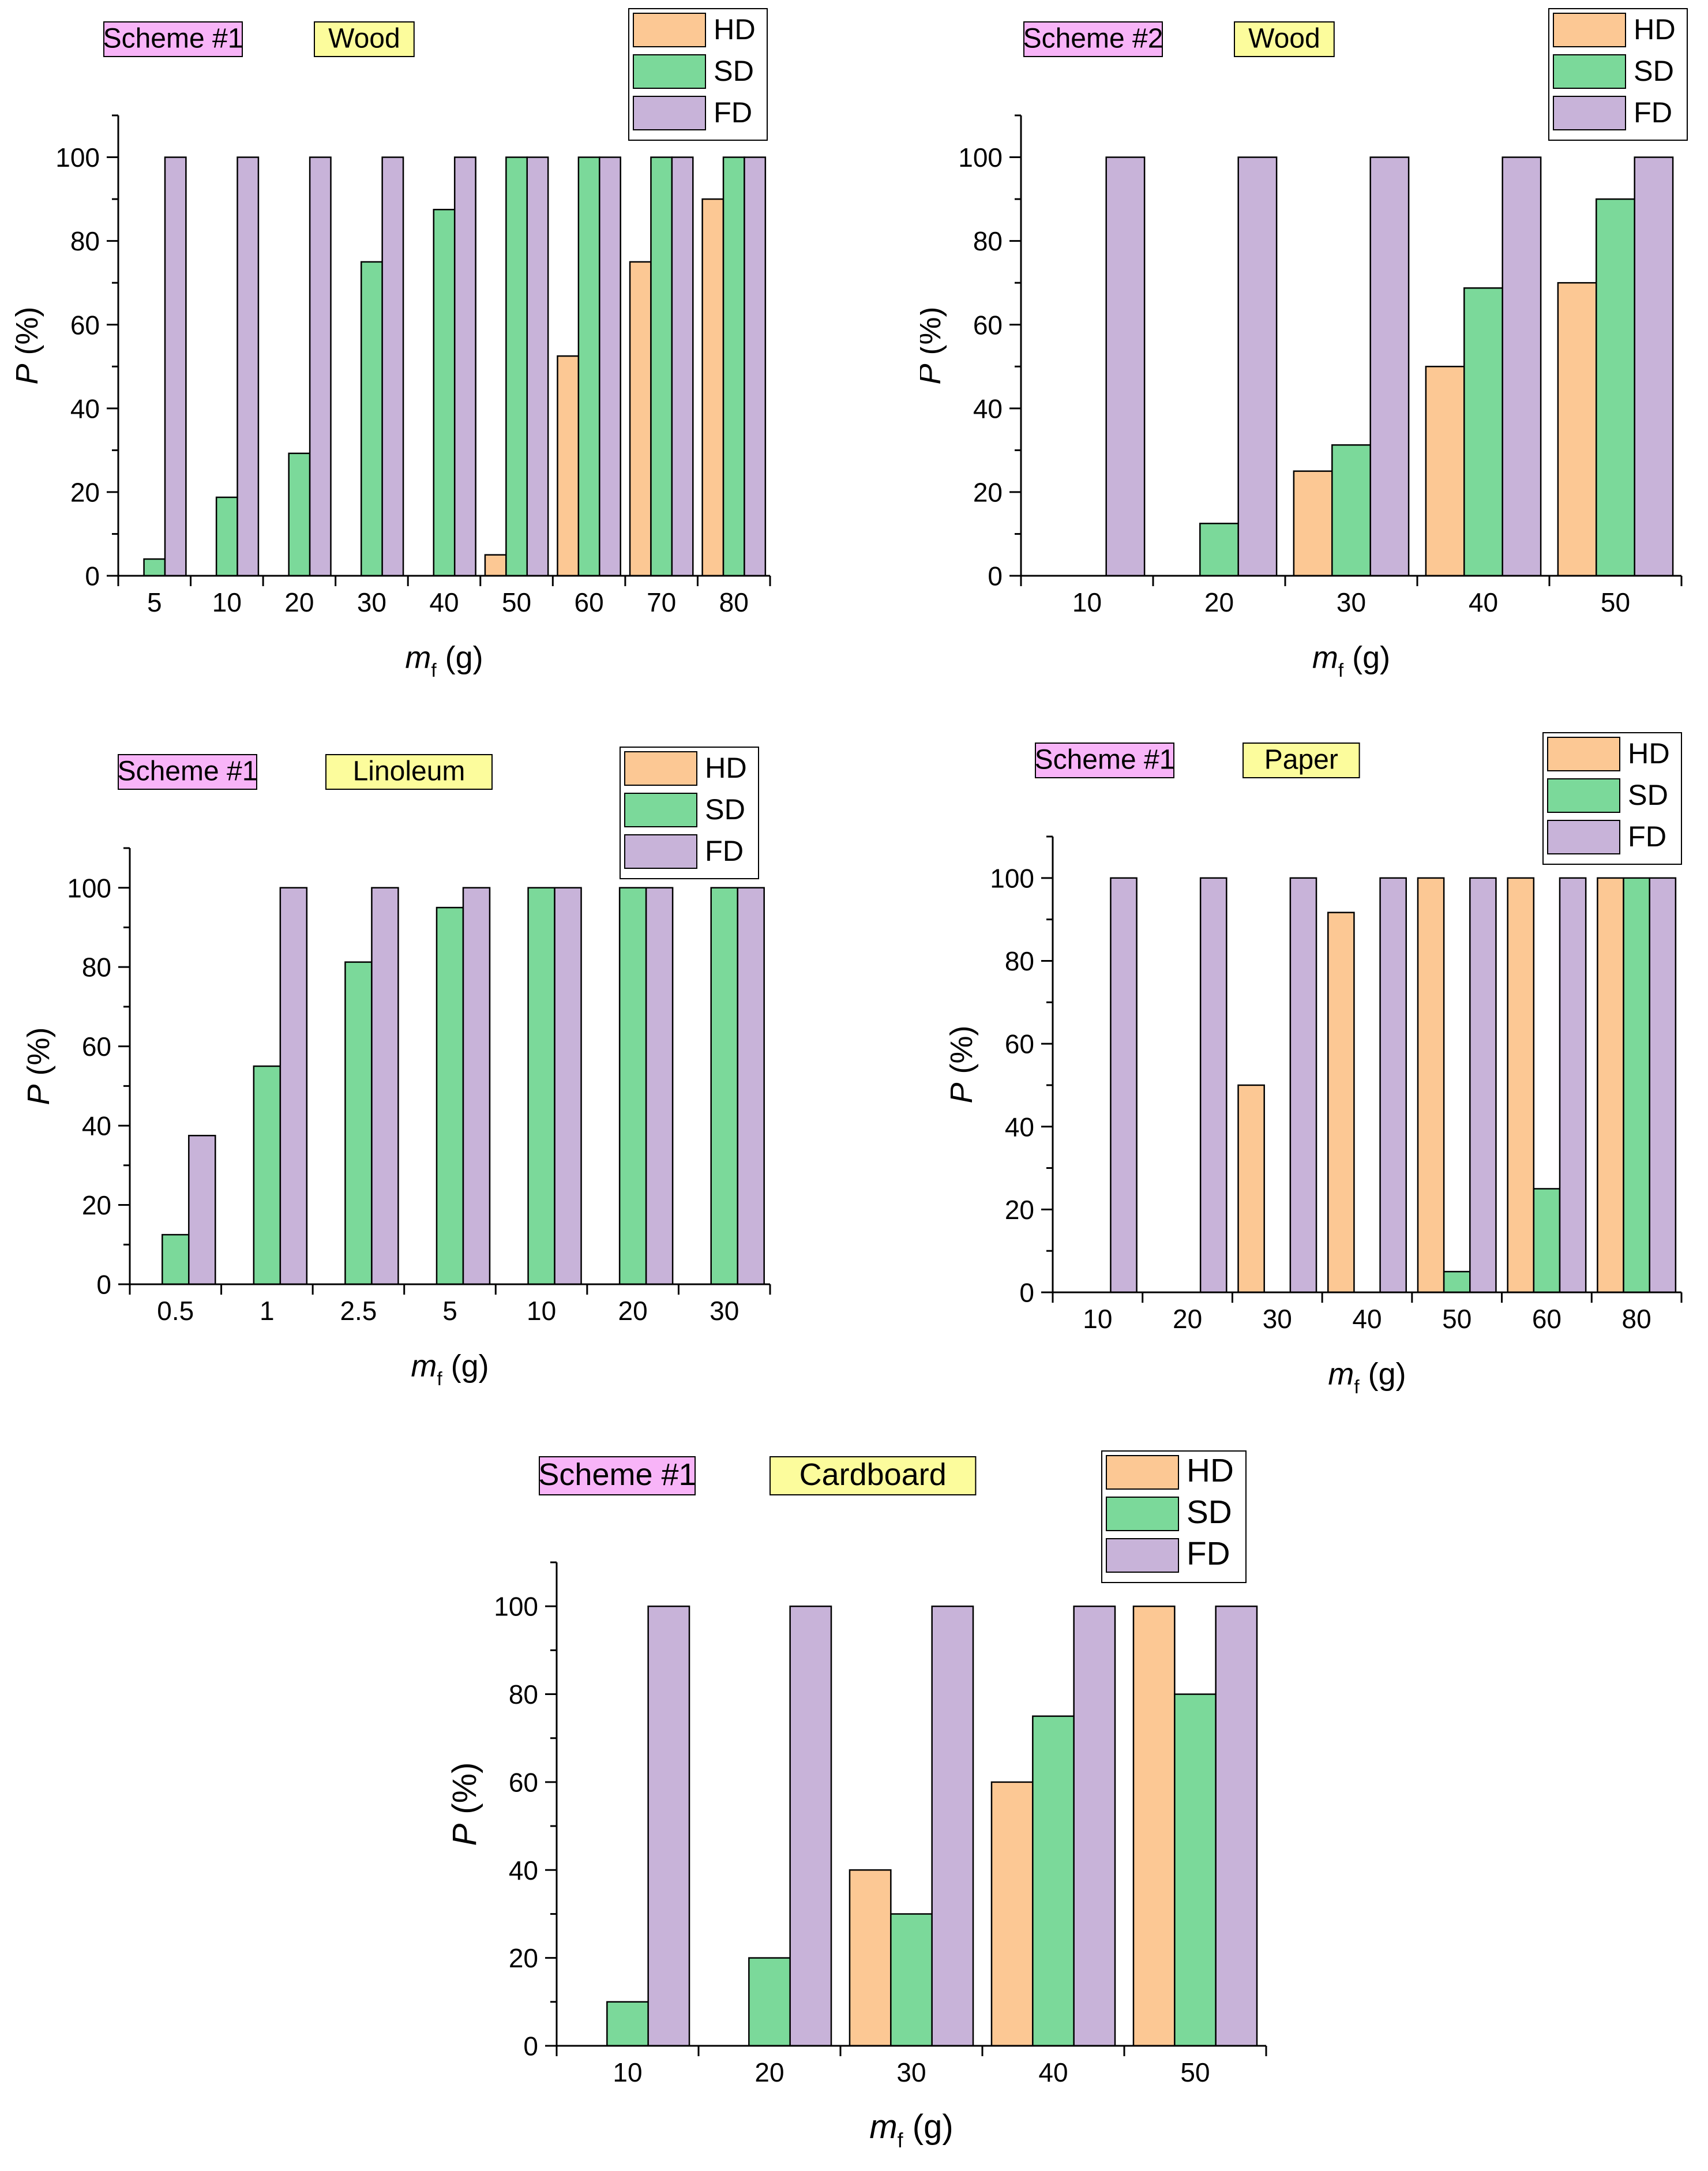  What do you see at coordinates (1026, 1293) in the screenshot?
I see `y-tick-label: 0` at bounding box center [1026, 1293].